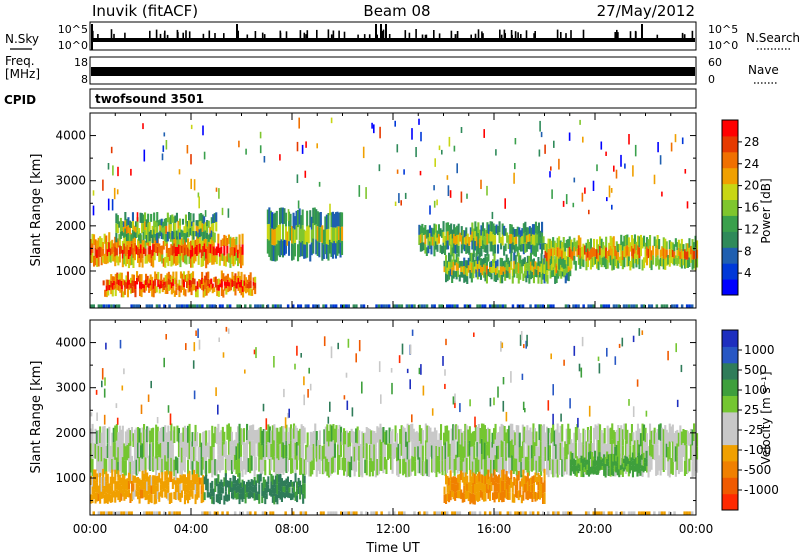 The image size is (800, 554). Describe the element at coordinates (149, 99) in the screenshot. I see `cpid-value: twofsound 3501` at that location.